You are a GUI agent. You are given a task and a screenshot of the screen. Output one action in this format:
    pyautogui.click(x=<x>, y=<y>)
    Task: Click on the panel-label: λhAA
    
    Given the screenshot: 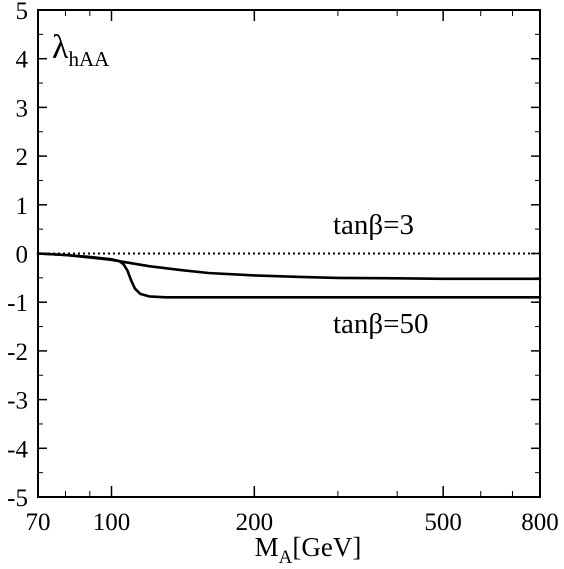 What is the action you would take?
    pyautogui.click(x=81, y=50)
    